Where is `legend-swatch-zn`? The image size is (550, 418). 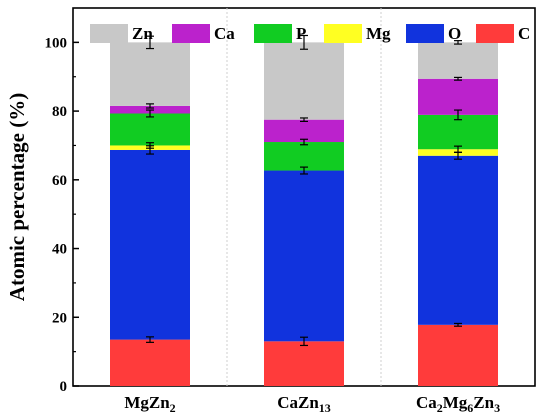 legend-swatch-zn is located at coordinates (109, 33).